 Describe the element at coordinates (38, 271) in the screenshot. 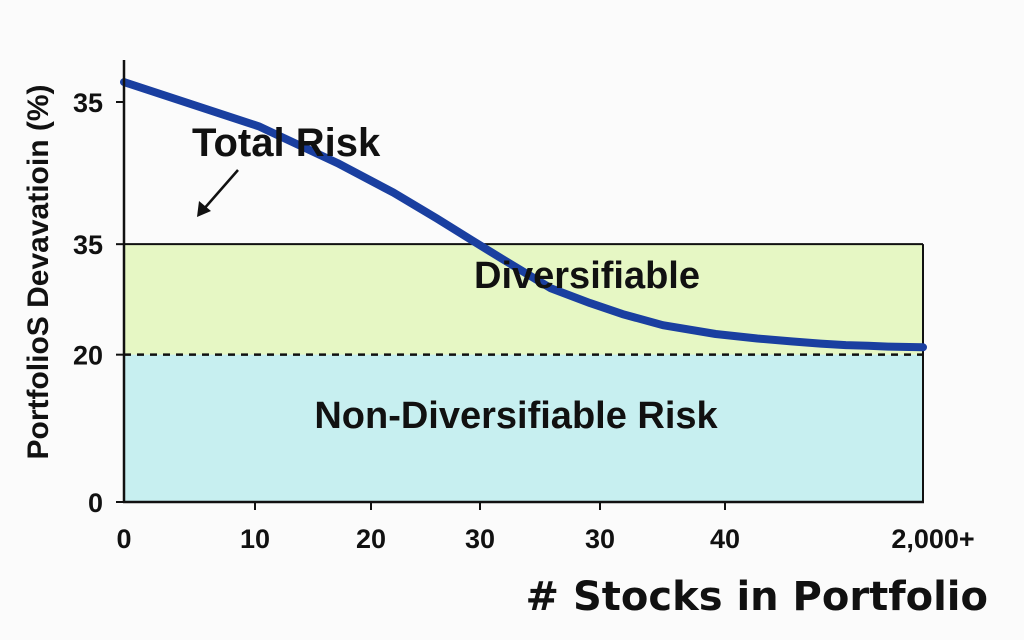

I see `y-axis-title: PortfolioS Devavatioin (%)` at that location.